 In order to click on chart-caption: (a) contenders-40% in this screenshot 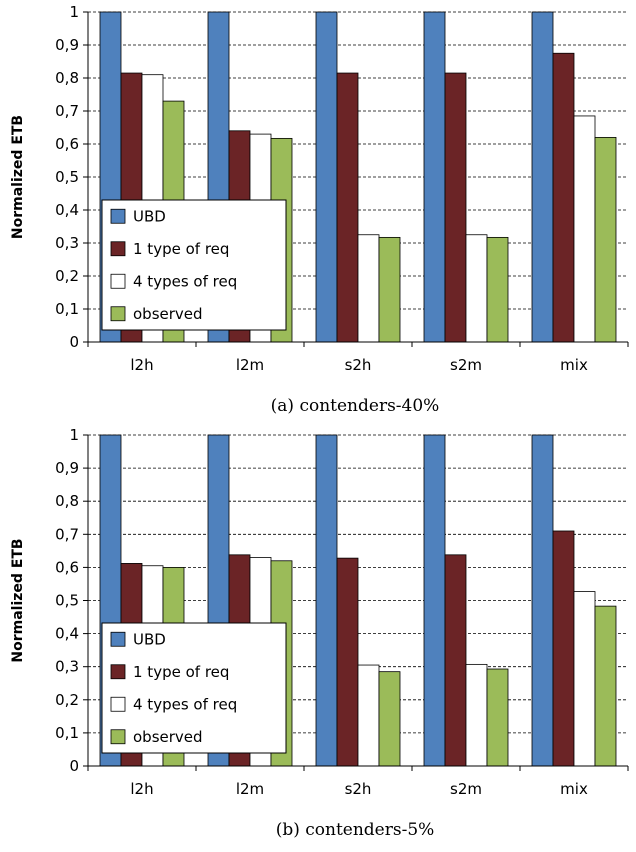, I will do `click(355, 406)`.